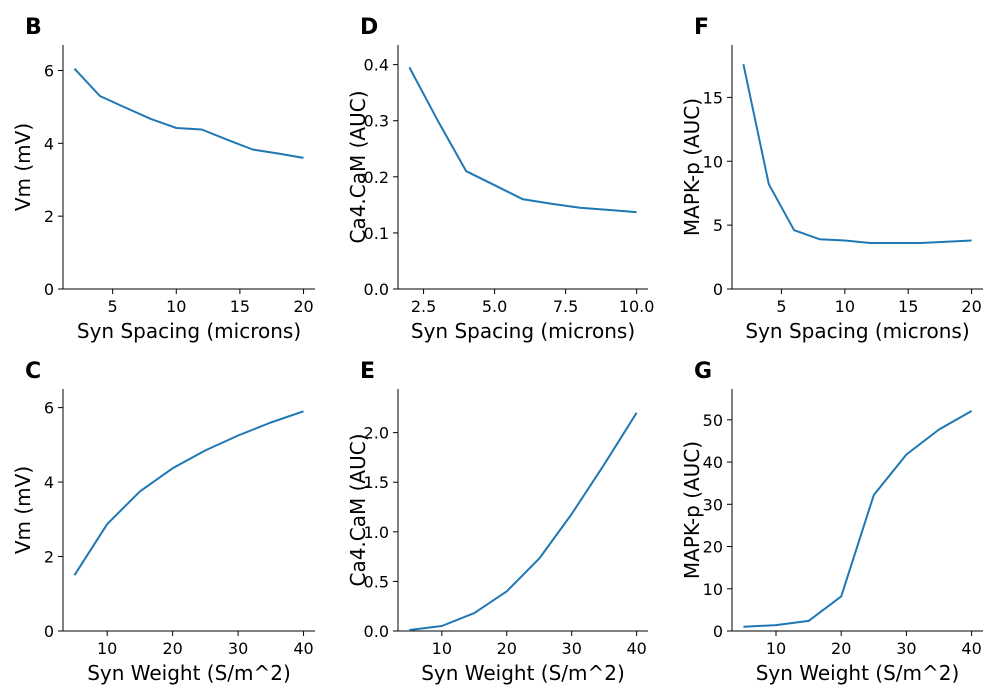  I want to click on x-tick-label-e: 30, so click(572, 648).